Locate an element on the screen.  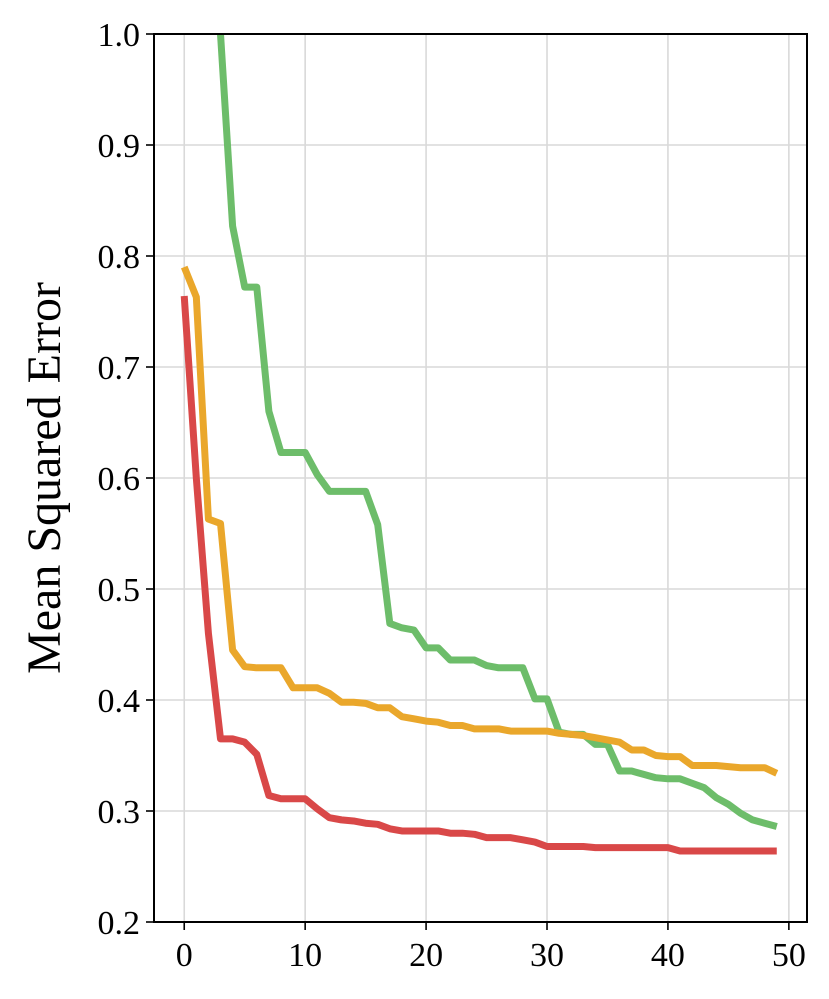
y-tick-label: 0.7 is located at coordinates (119, 368).